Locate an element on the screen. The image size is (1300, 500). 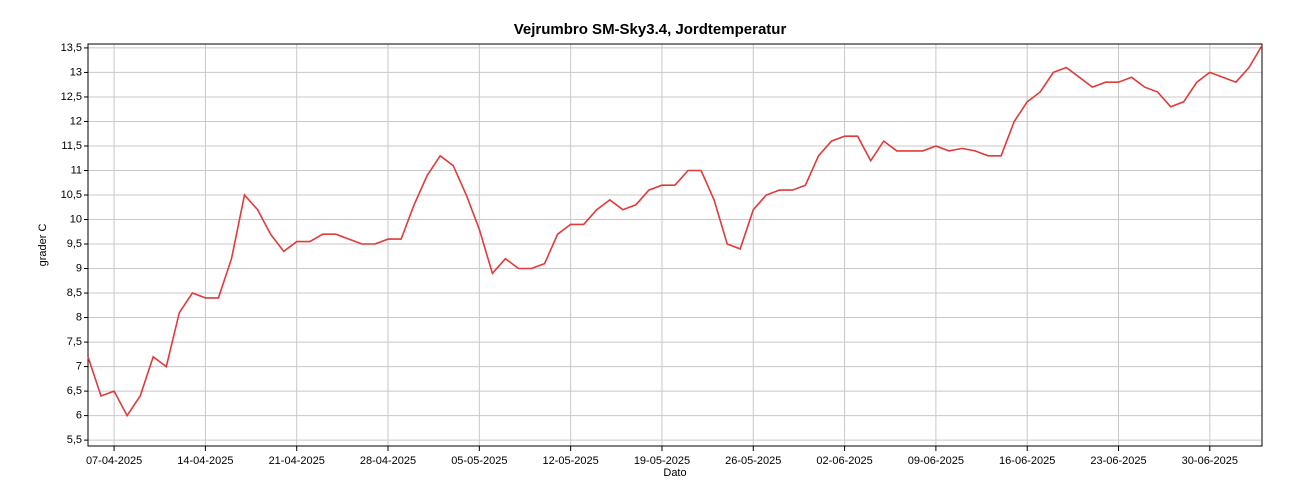
y-tick-label: 10,5 is located at coordinates (71, 195).